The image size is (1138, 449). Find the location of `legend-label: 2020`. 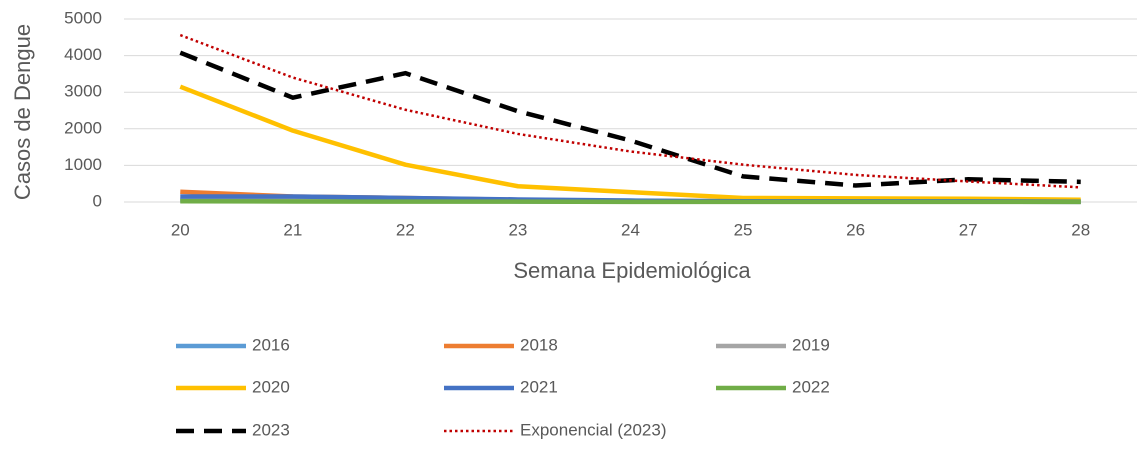

legend-label: 2020 is located at coordinates (271, 386).